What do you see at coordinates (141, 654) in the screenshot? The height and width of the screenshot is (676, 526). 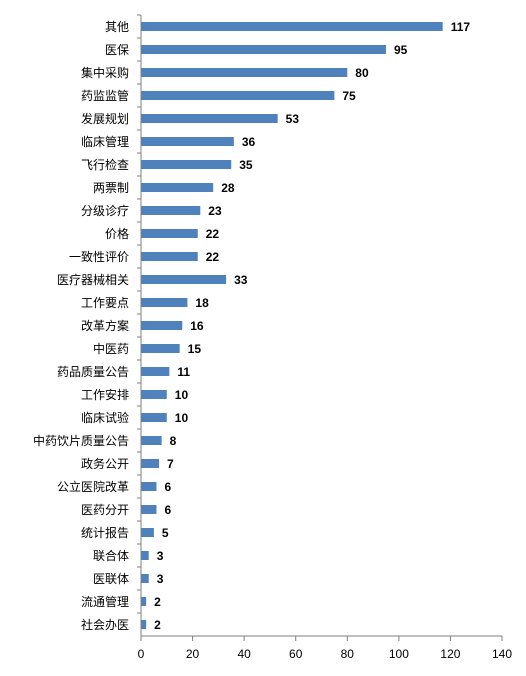 I see `x-tick-label: 0` at bounding box center [141, 654].